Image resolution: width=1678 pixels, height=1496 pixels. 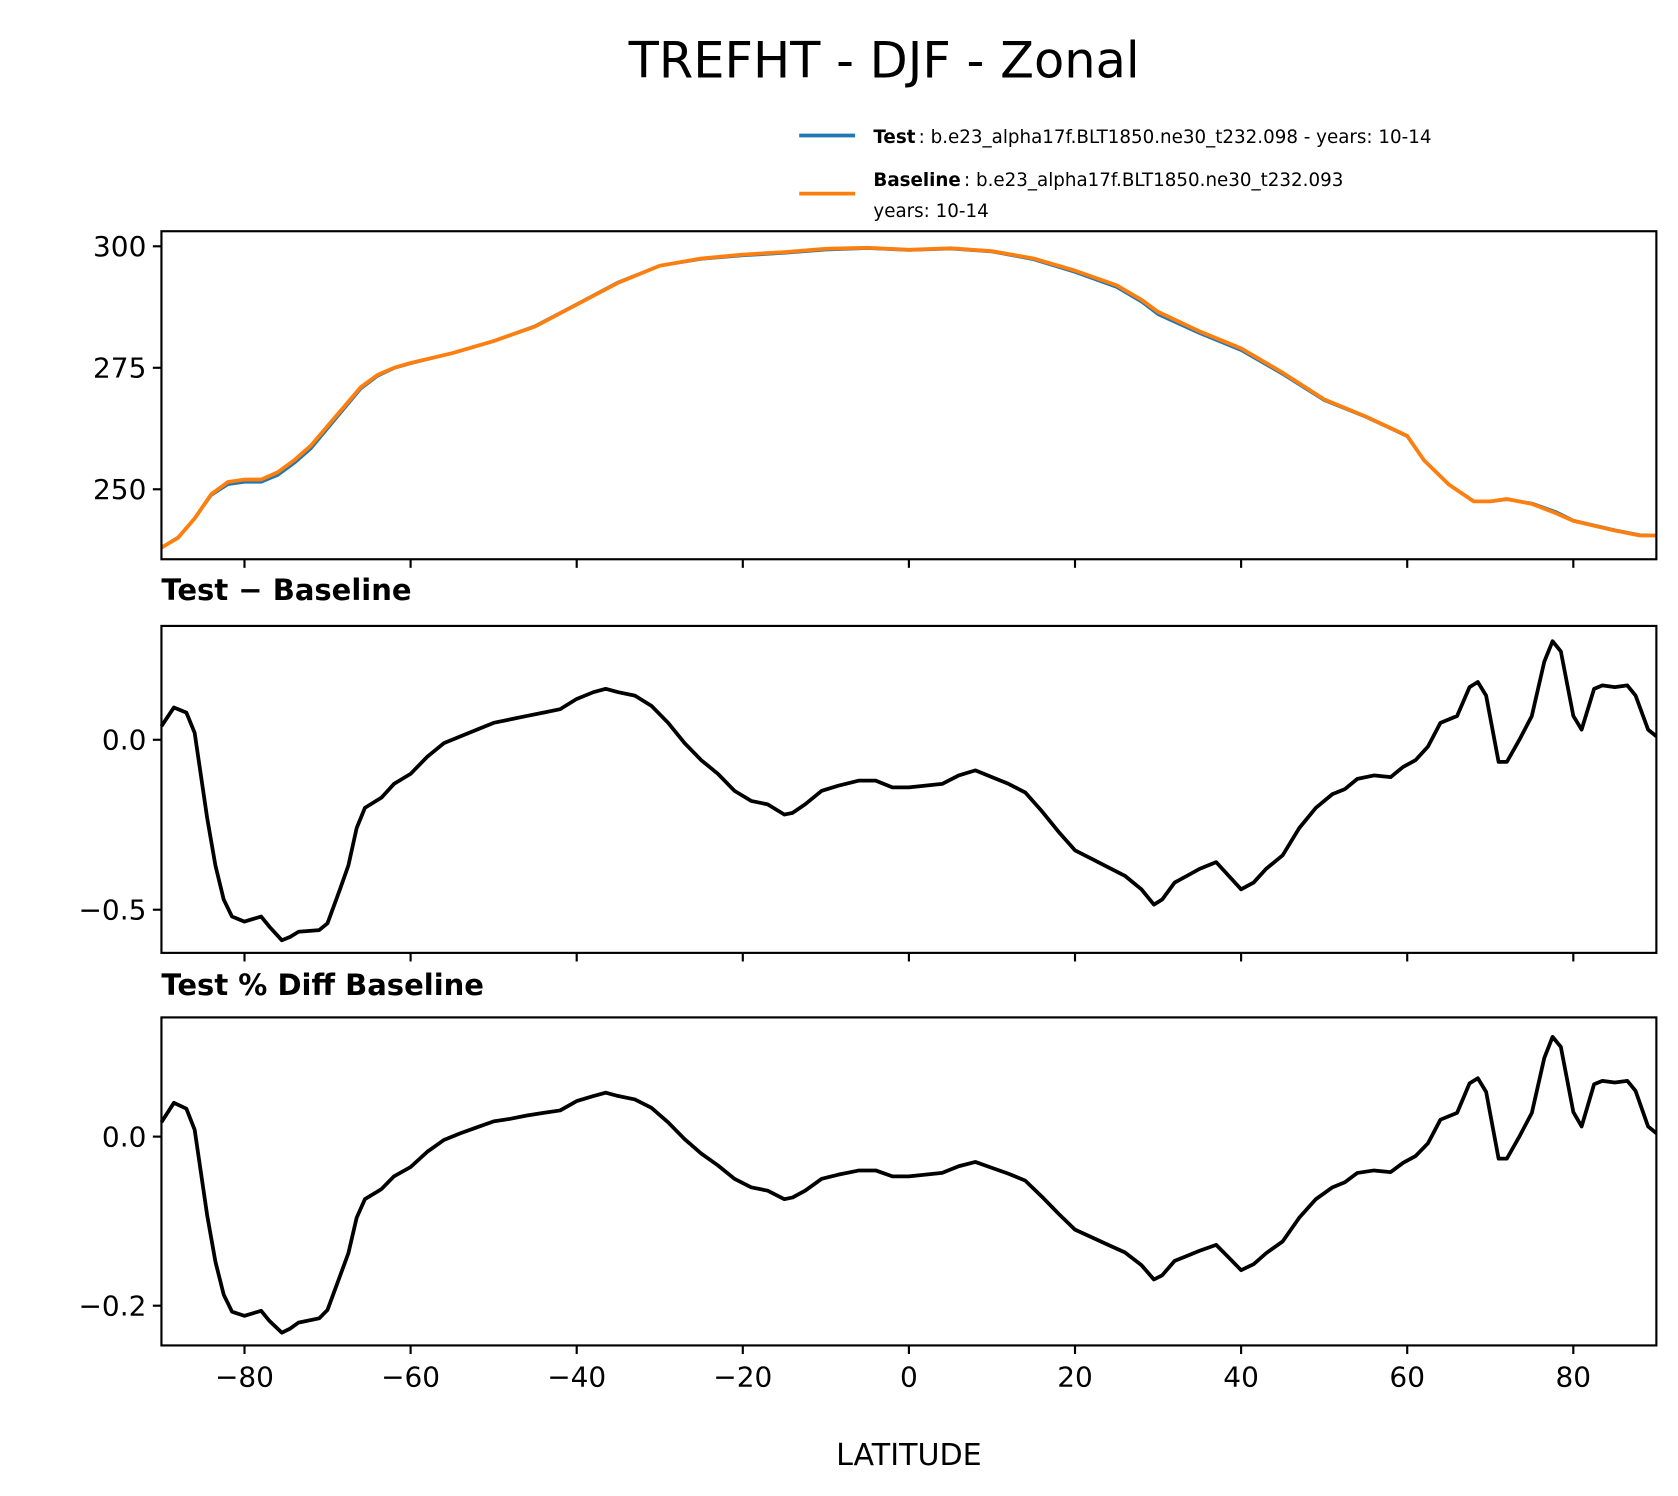 What do you see at coordinates (119, 489) in the screenshot?
I see `trefht-ytick-label: 250` at bounding box center [119, 489].